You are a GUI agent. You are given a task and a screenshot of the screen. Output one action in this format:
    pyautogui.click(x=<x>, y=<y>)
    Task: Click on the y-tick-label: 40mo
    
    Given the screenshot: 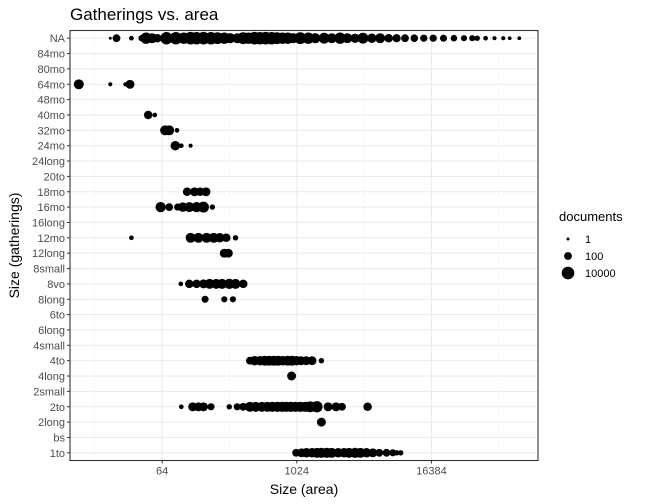 What is the action you would take?
    pyautogui.click(x=51, y=116)
    